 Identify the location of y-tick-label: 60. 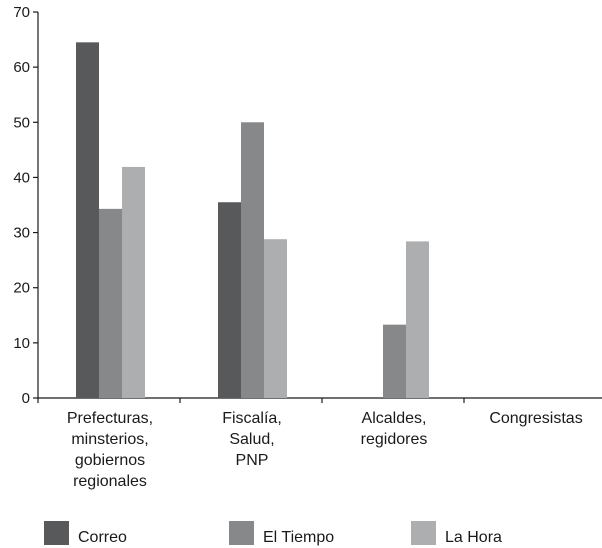
(21, 67).